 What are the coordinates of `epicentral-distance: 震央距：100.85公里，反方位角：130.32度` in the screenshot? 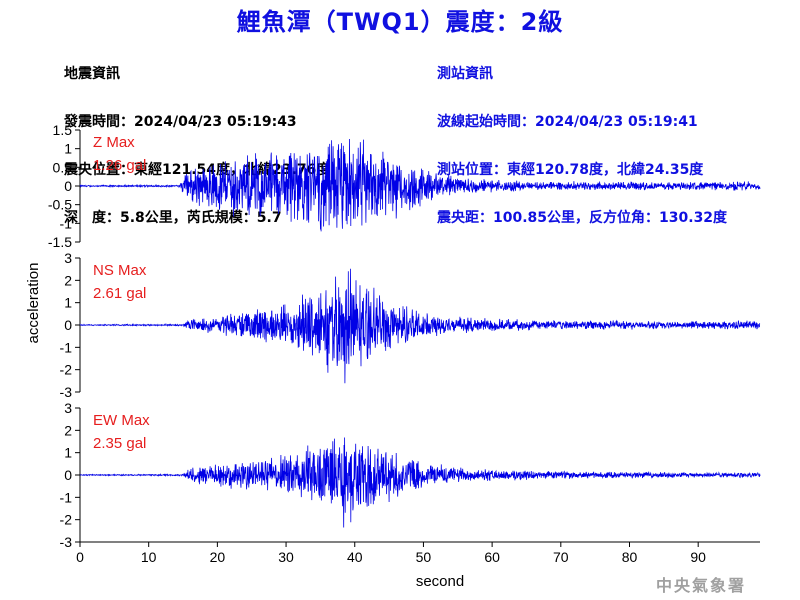 It's located at (582, 218).